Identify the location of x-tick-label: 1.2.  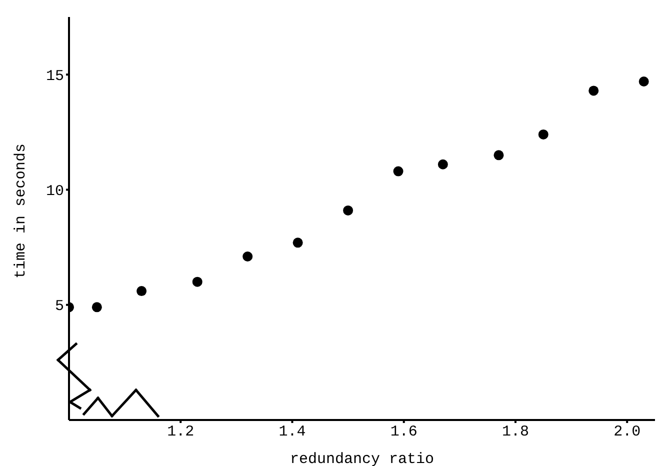
(180, 432).